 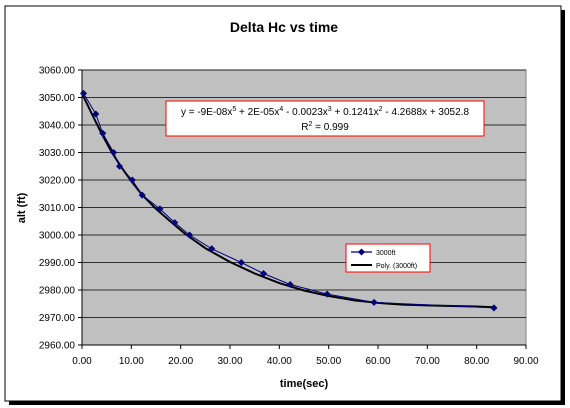 I want to click on y-tick-label: 3010.00, so click(x=57, y=208).